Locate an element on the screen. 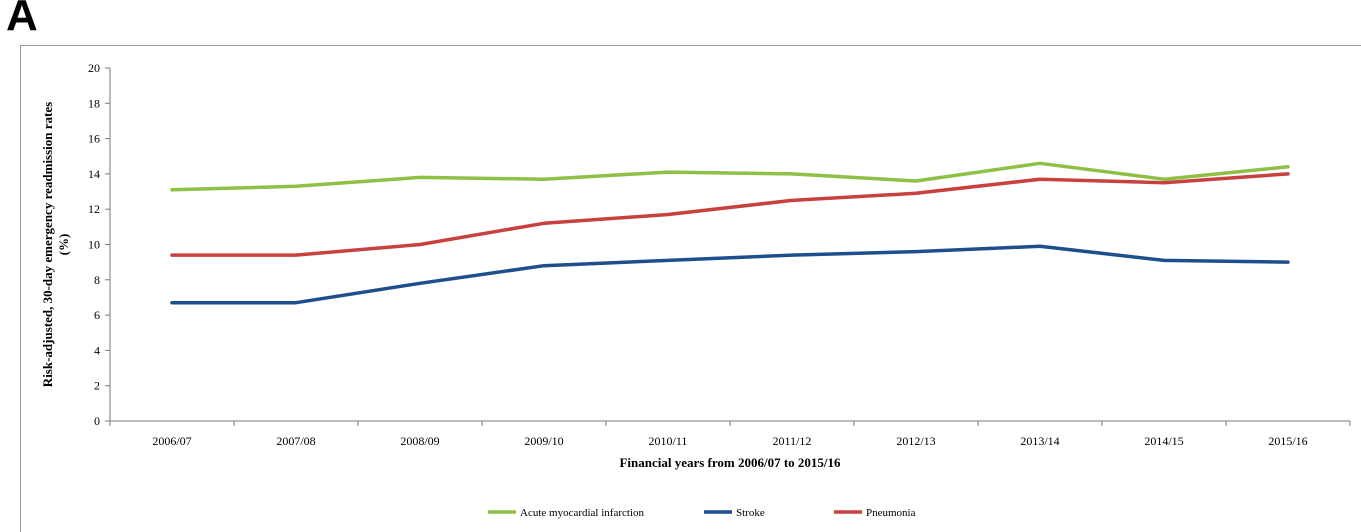 Image resolution: width=1361 pixels, height=532 pixels. x-axis-title: Financial years from 2006/07 to 2015/16 is located at coordinates (730, 462).